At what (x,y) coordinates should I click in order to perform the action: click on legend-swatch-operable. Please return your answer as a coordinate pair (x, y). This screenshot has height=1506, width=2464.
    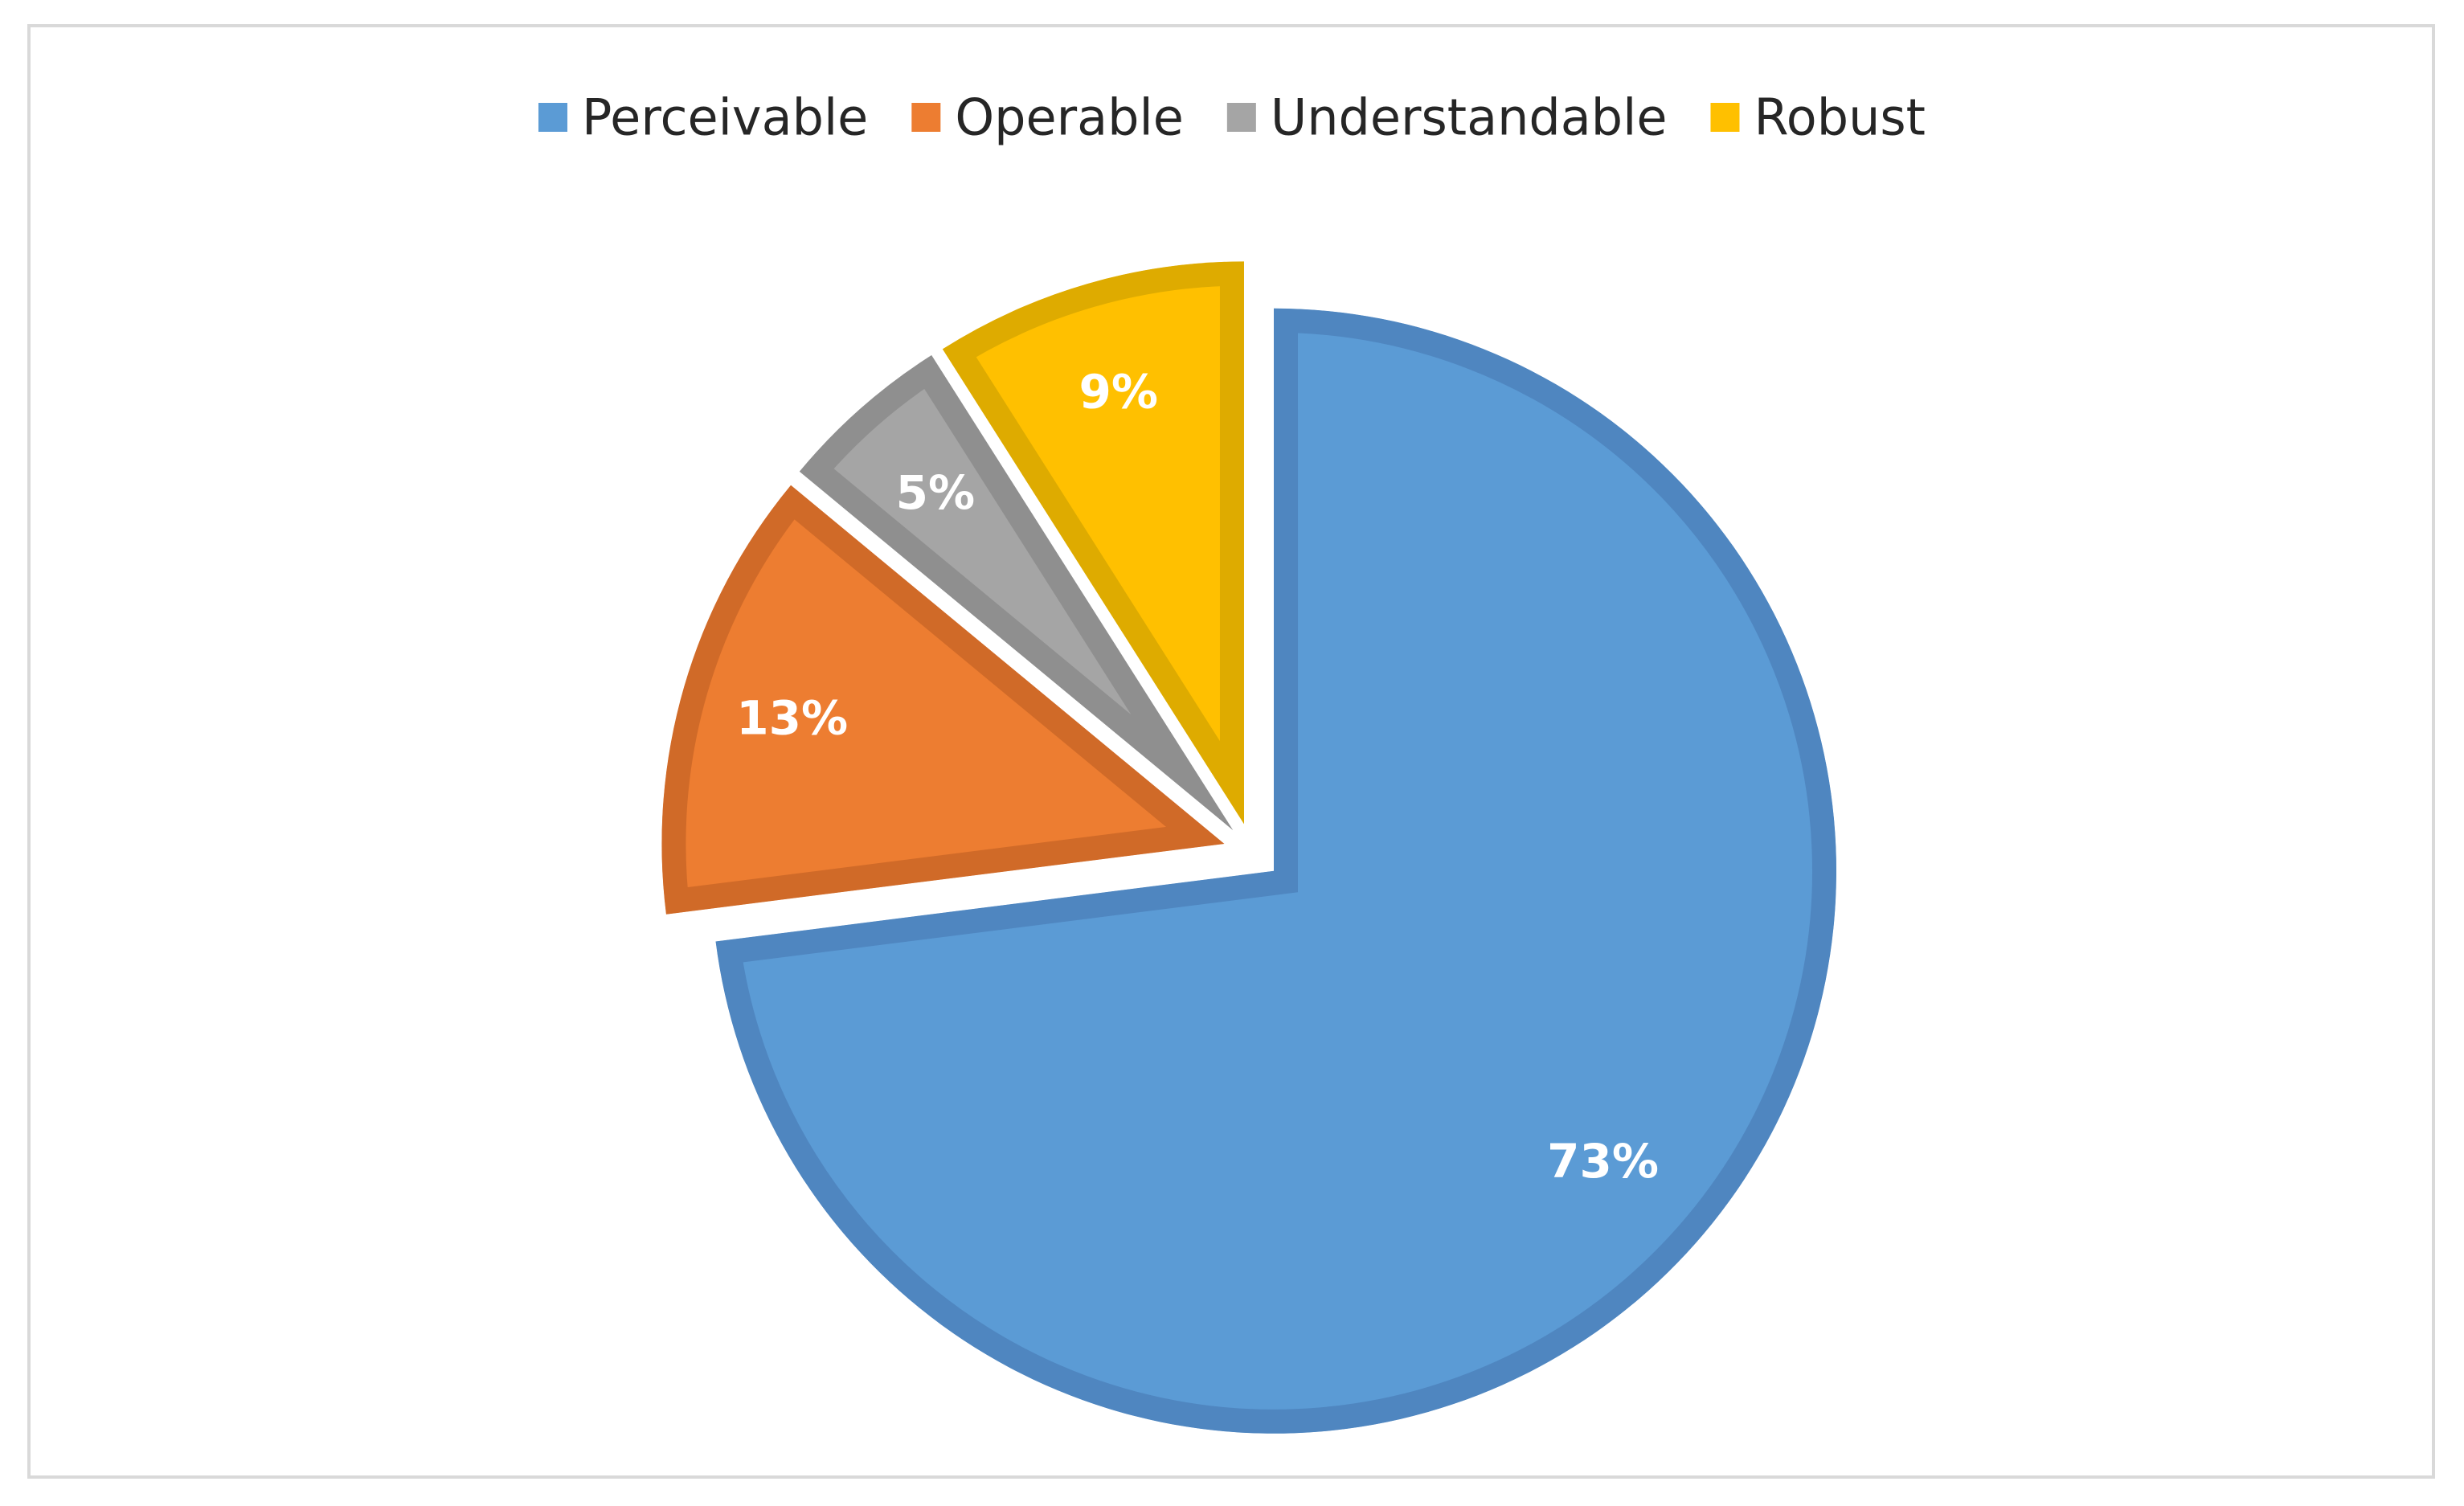
    Looking at the image, I should click on (926, 117).